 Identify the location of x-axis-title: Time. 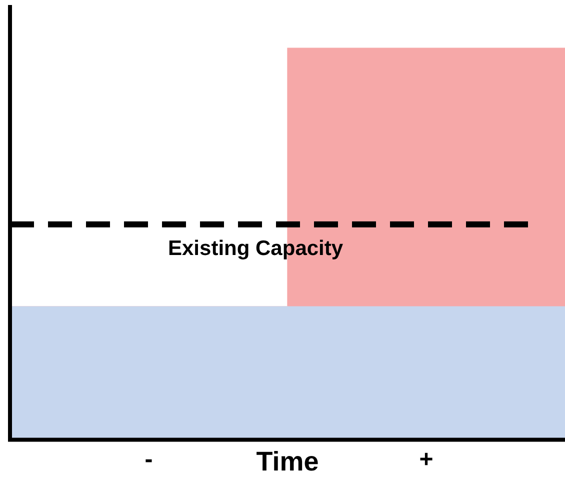
(287, 461).